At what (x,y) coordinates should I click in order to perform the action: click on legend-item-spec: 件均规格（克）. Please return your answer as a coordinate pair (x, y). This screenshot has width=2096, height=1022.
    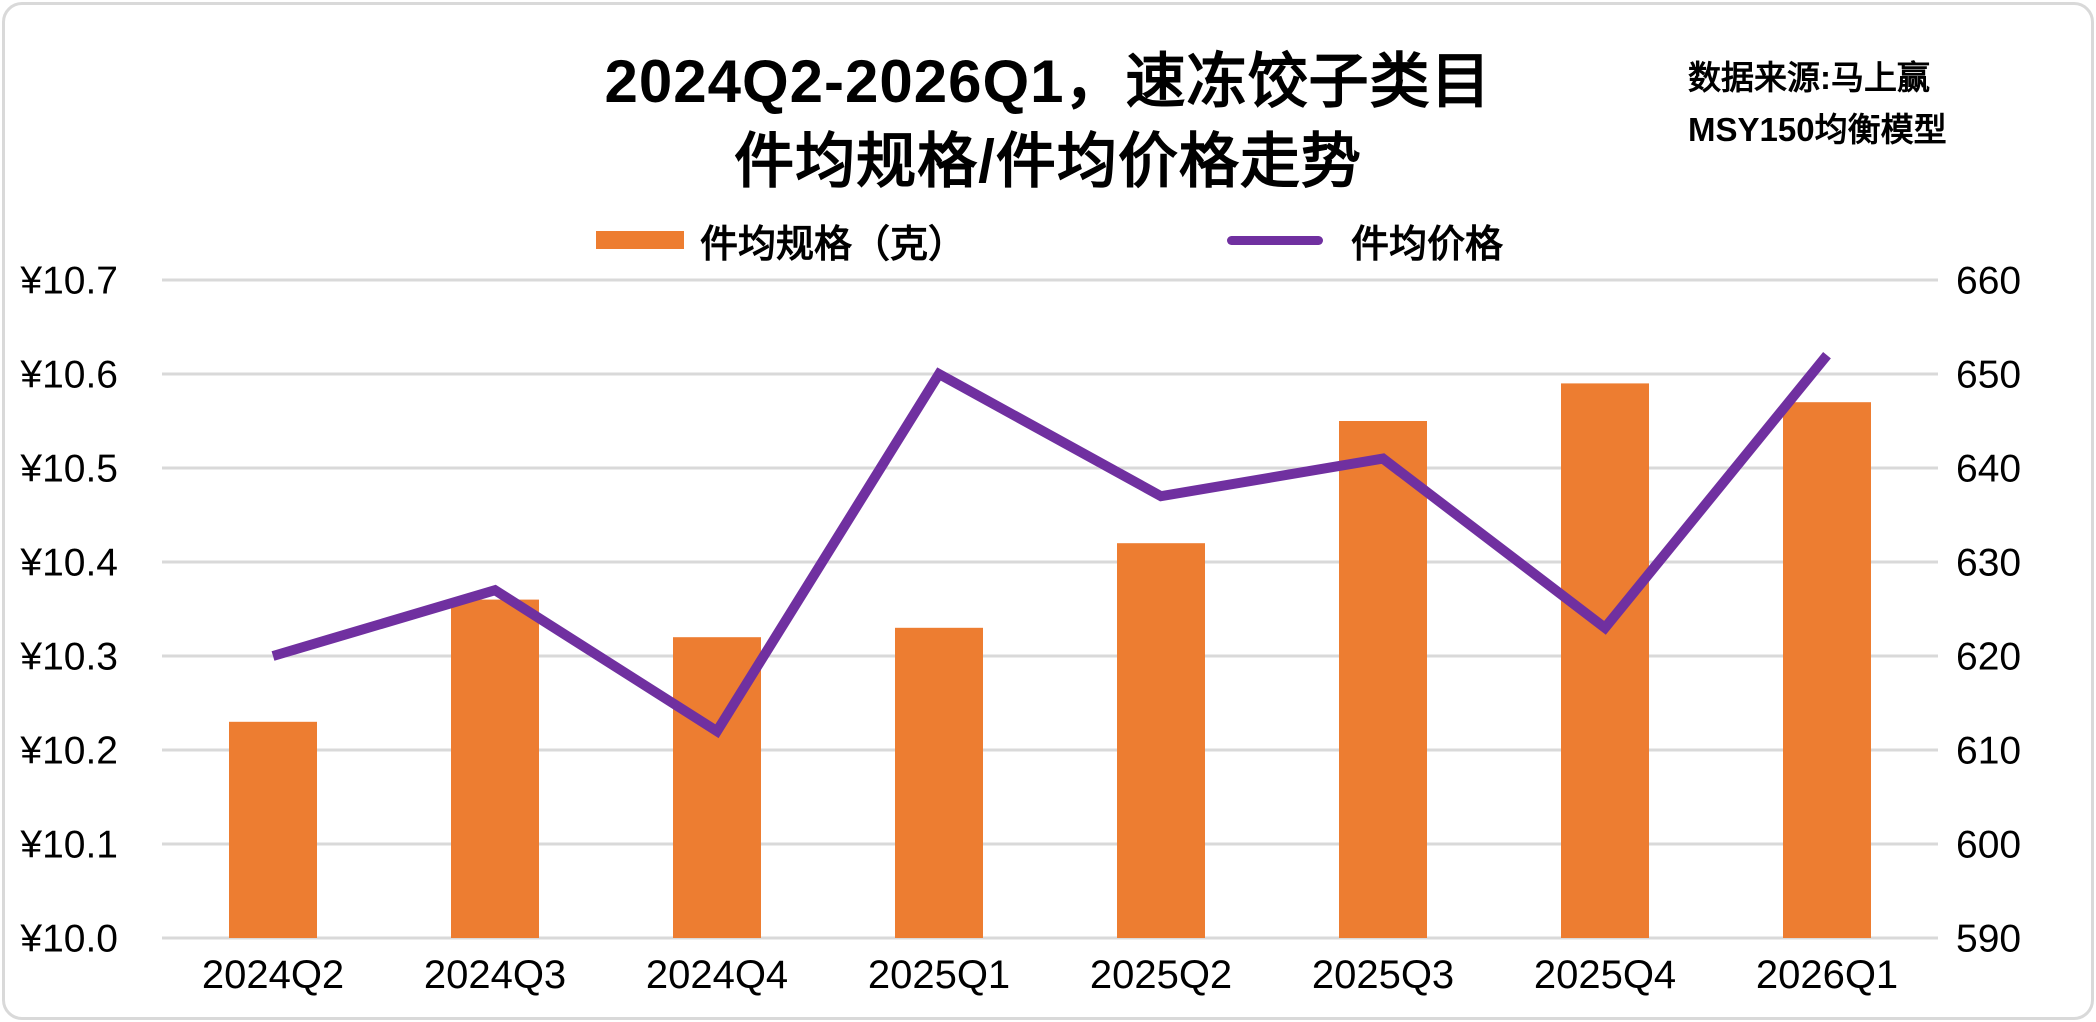
    Looking at the image, I should click on (781, 244).